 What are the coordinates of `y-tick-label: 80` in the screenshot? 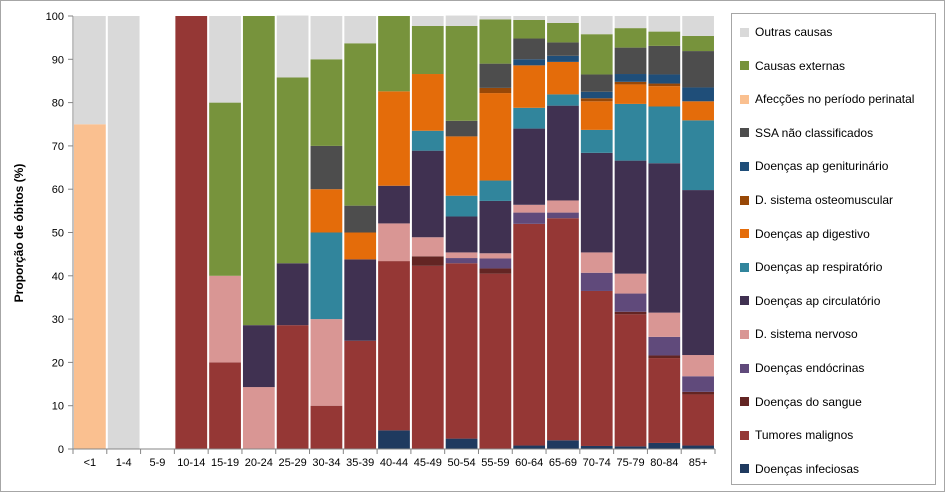 It's located at (58, 104).